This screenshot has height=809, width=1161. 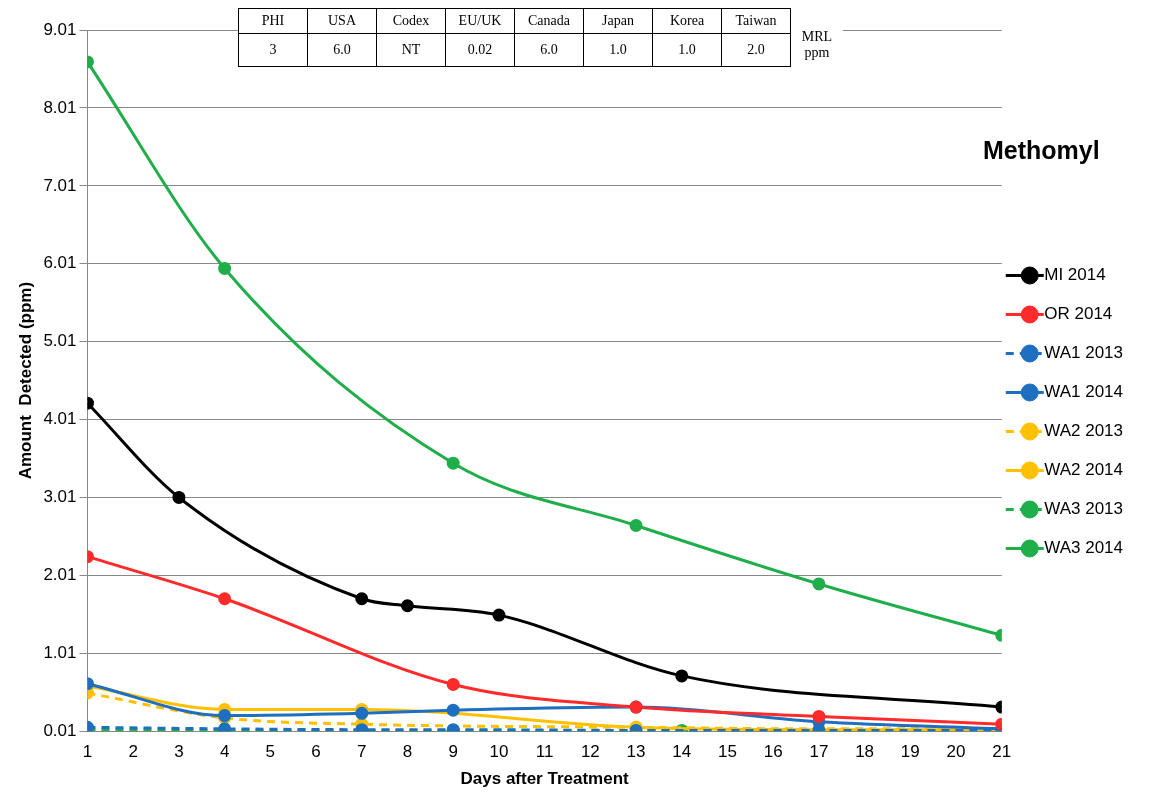 I want to click on x-axis-title: Days after Treatment, so click(x=545, y=779).